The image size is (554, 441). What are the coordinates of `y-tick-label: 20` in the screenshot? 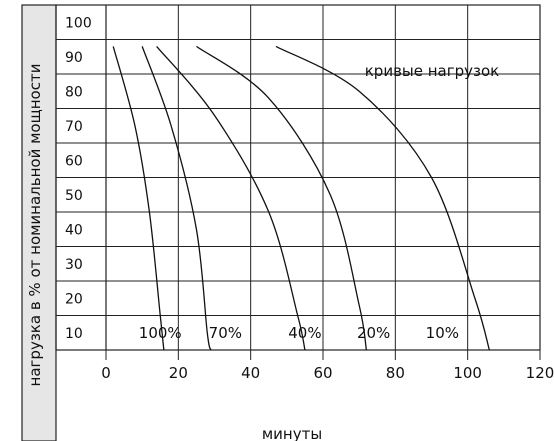 It's located at (74, 299).